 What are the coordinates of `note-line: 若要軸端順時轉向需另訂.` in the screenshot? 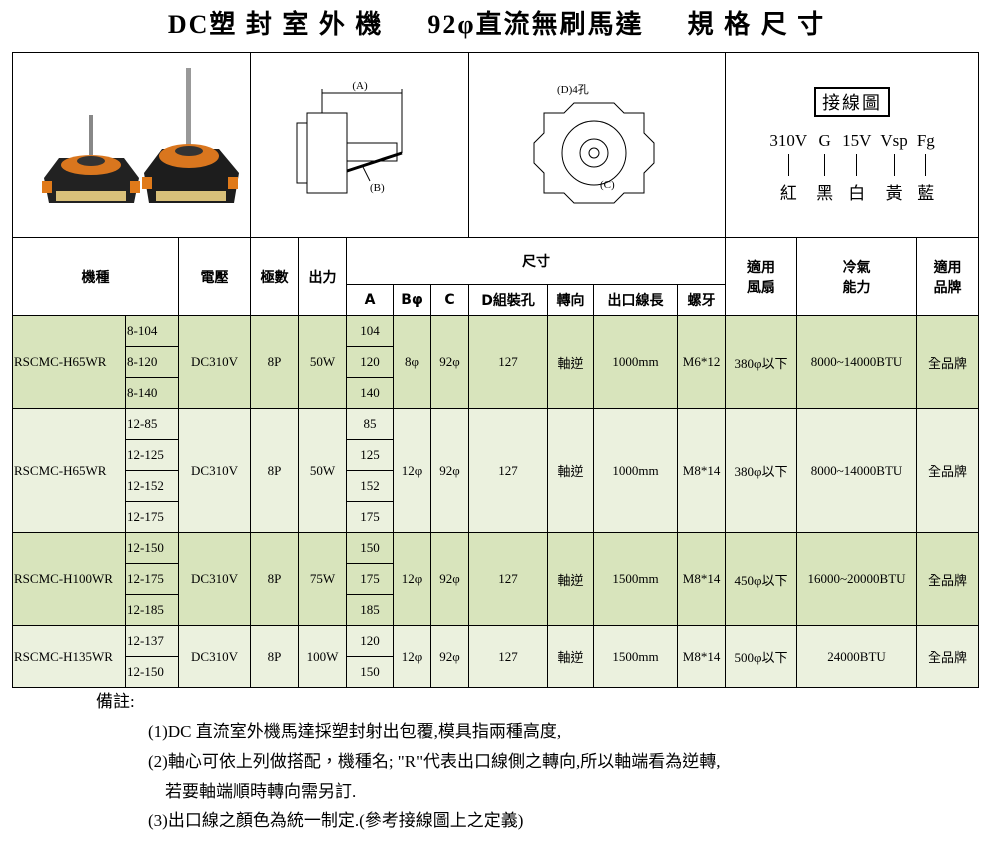 It's located at (261, 791).